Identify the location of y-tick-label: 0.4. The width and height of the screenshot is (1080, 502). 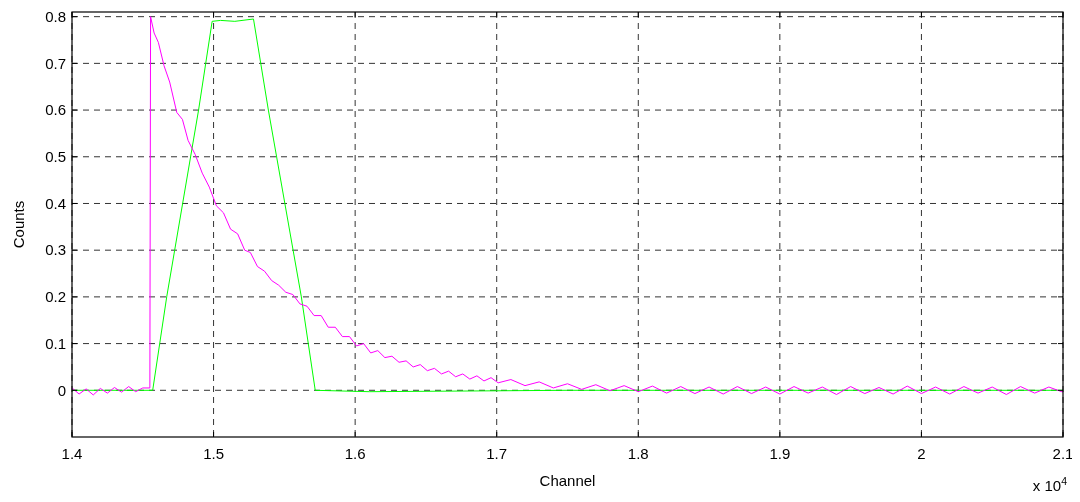
(55, 203).